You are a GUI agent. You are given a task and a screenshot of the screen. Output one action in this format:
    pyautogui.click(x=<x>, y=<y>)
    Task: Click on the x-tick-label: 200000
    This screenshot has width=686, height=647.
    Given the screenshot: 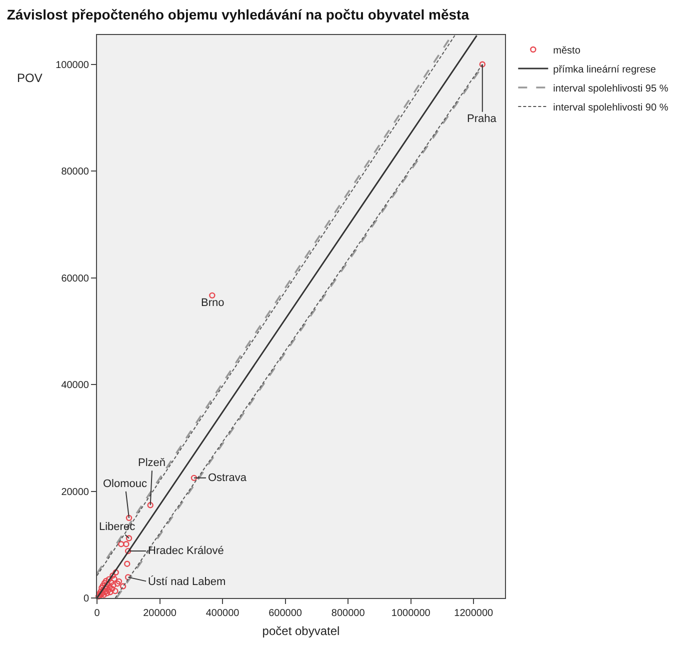 What is the action you would take?
    pyautogui.click(x=160, y=613)
    